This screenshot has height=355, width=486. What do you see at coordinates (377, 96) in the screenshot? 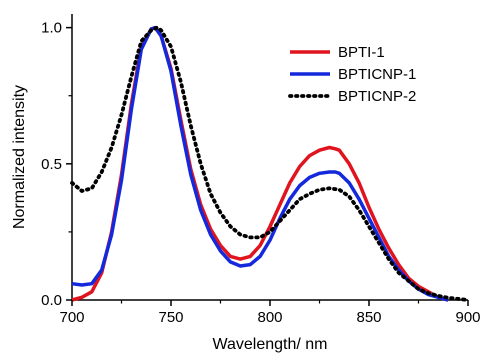
I see `legend-label-3: BPTICNP-2` at bounding box center [377, 96].